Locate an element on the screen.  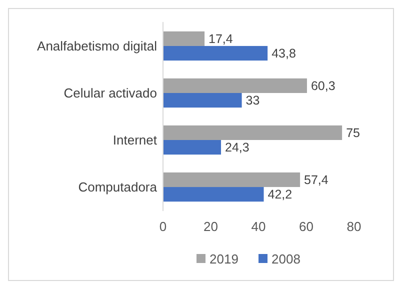
x-tick-label: 80 is located at coordinates (354, 226).